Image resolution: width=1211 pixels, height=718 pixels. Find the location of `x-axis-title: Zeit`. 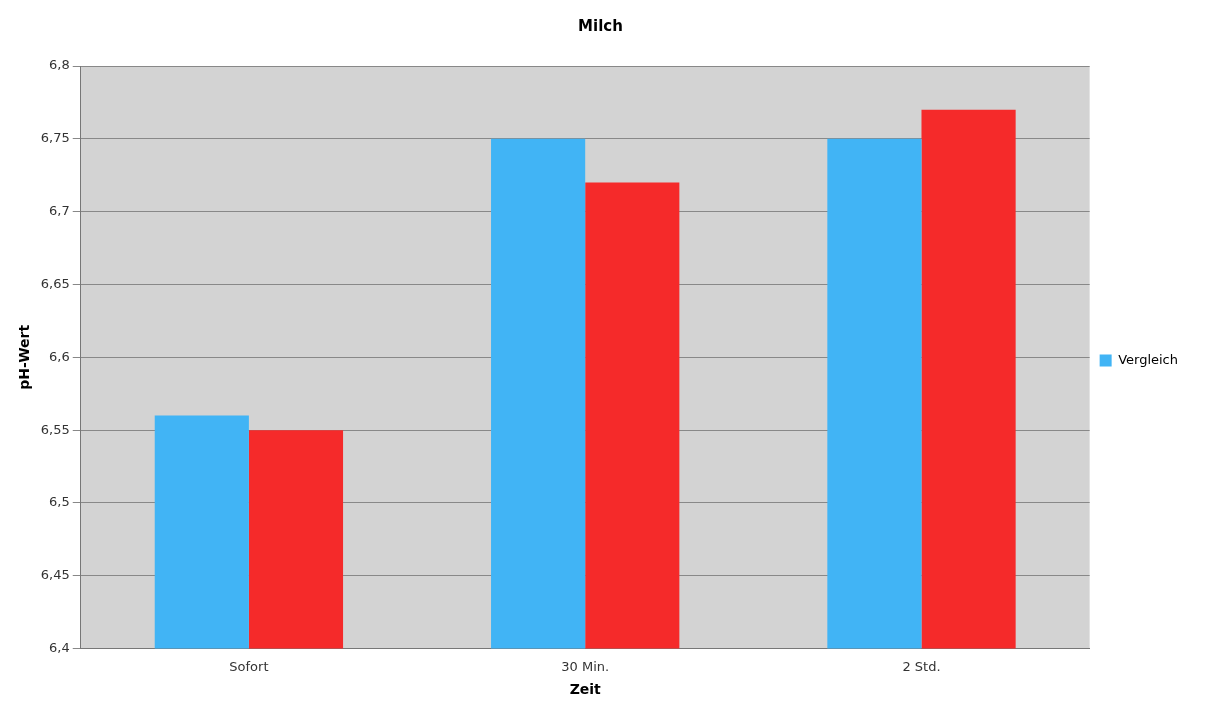

x-axis-title: Zeit is located at coordinates (585, 689).